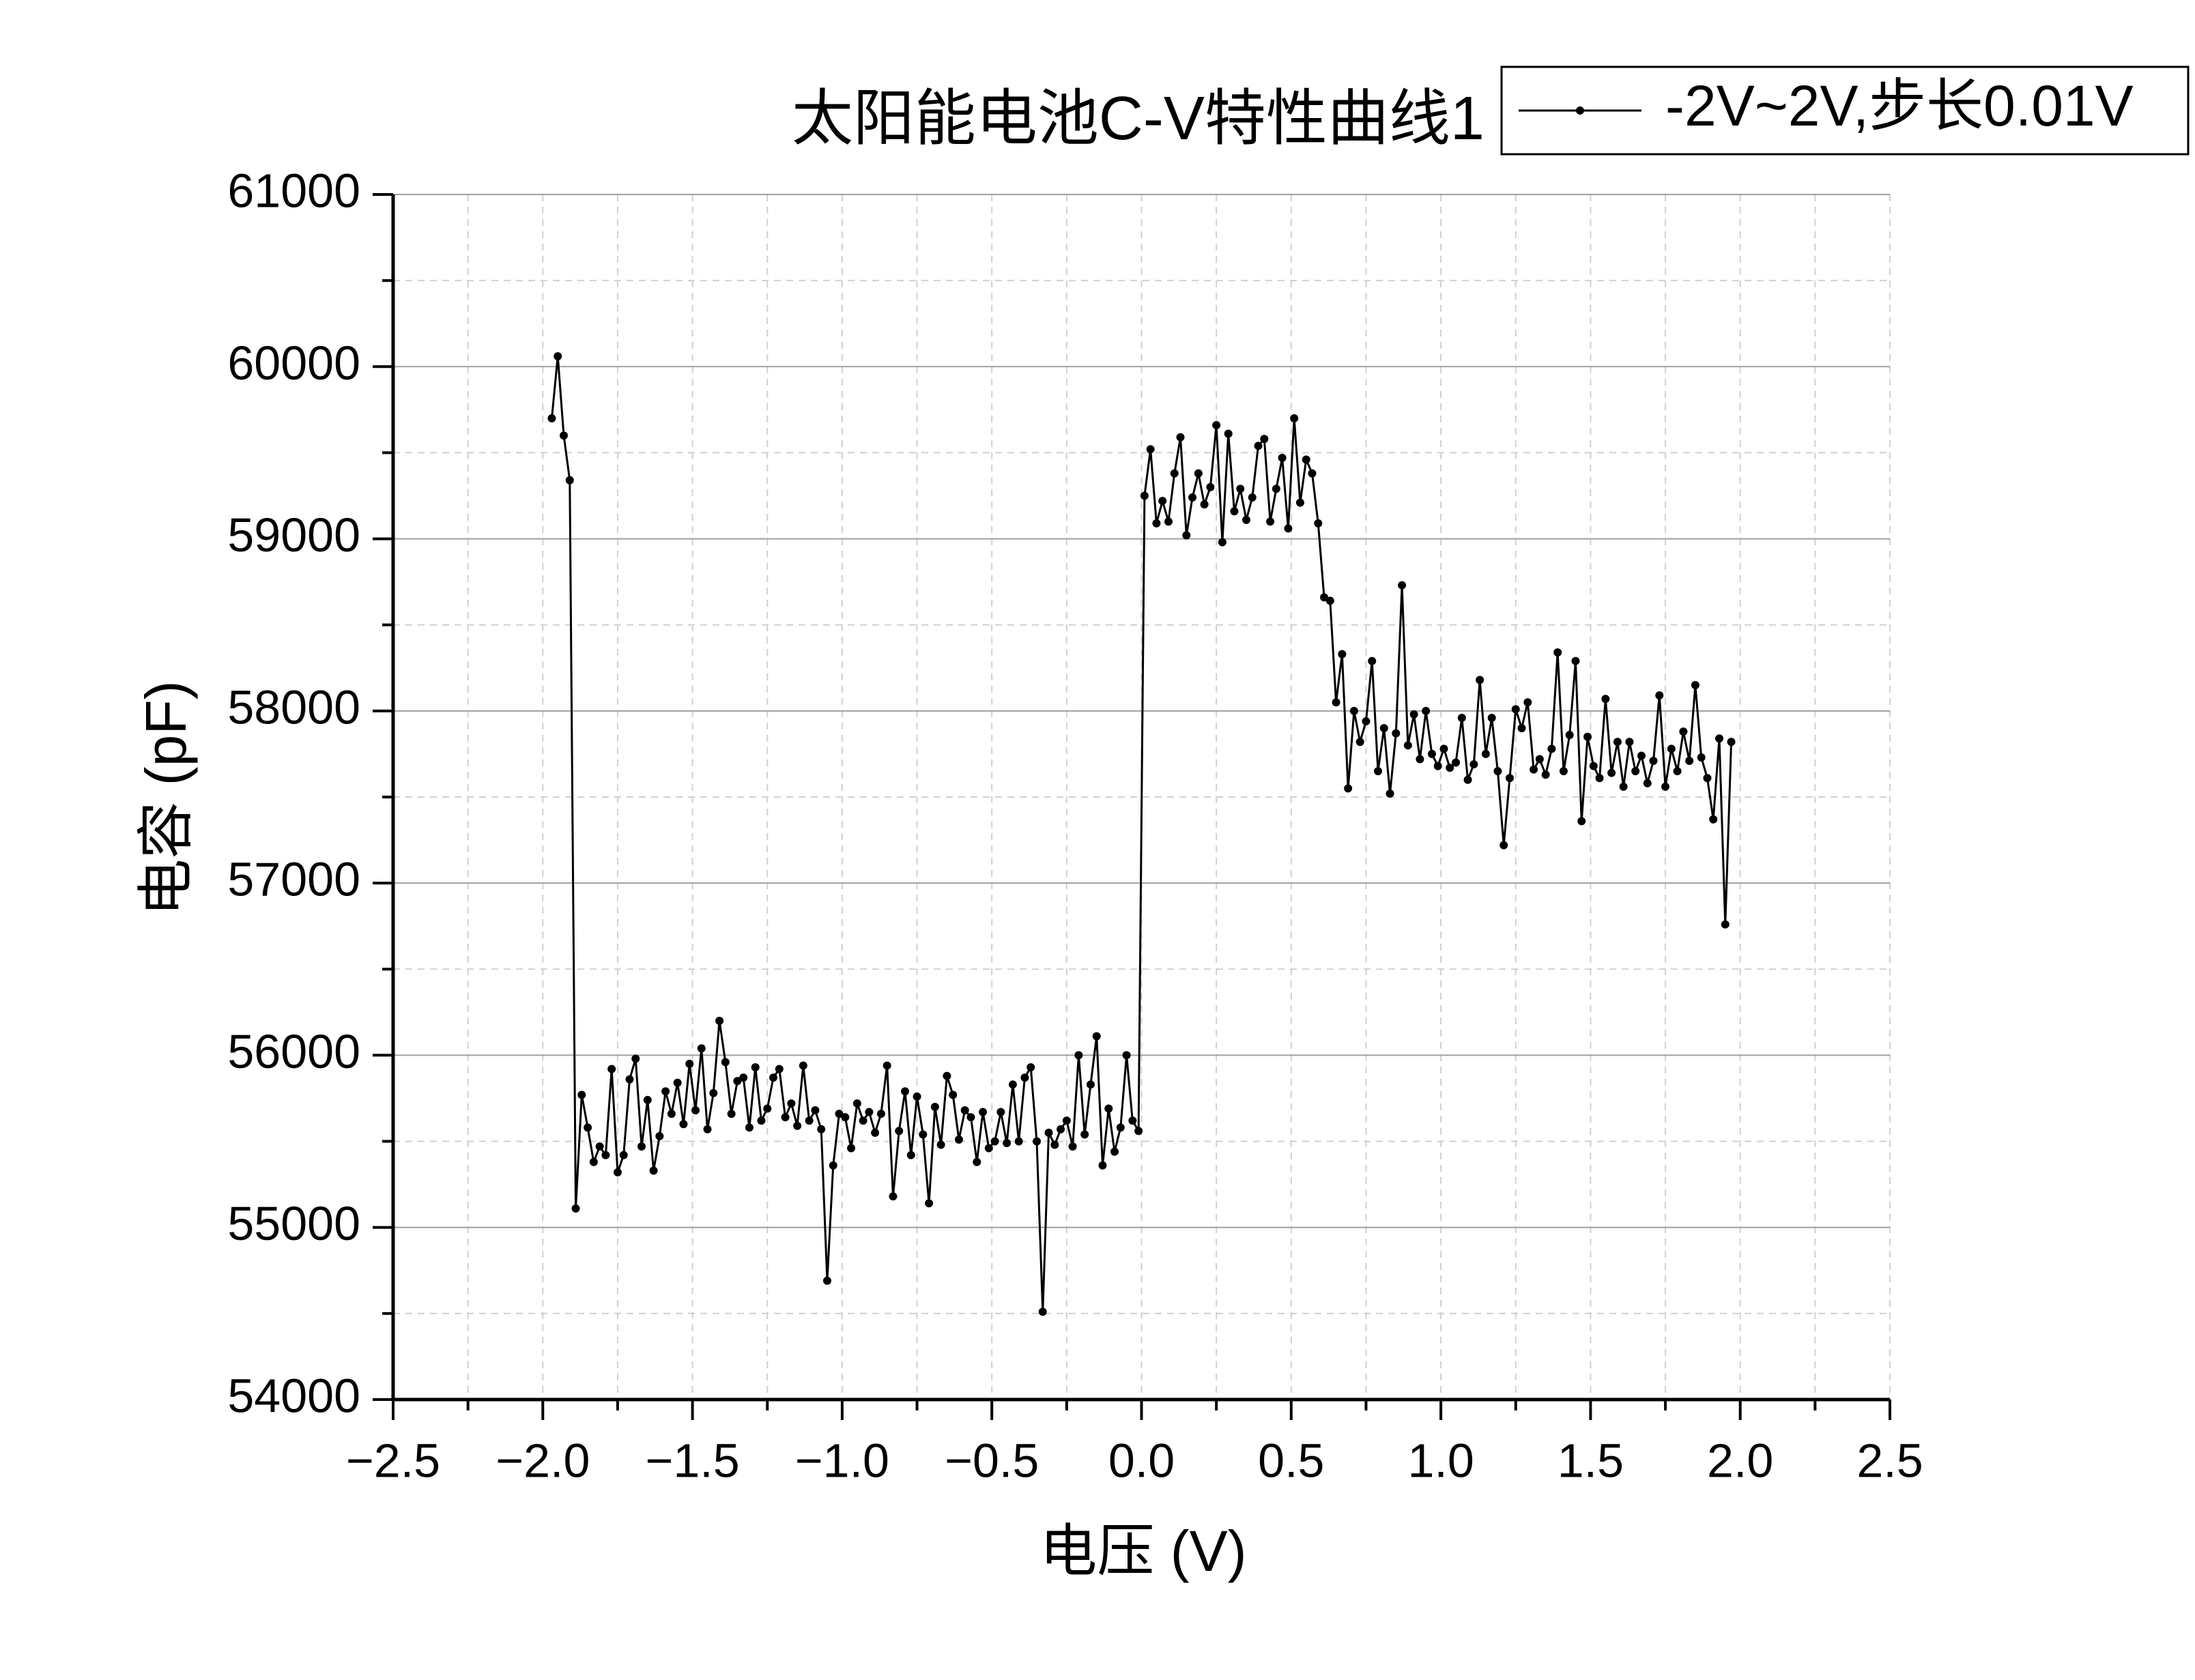 This screenshot has width=2195, height=1680. I want to click on chart-title: 太阳能电池C-V特性曲线1, so click(1138, 119).